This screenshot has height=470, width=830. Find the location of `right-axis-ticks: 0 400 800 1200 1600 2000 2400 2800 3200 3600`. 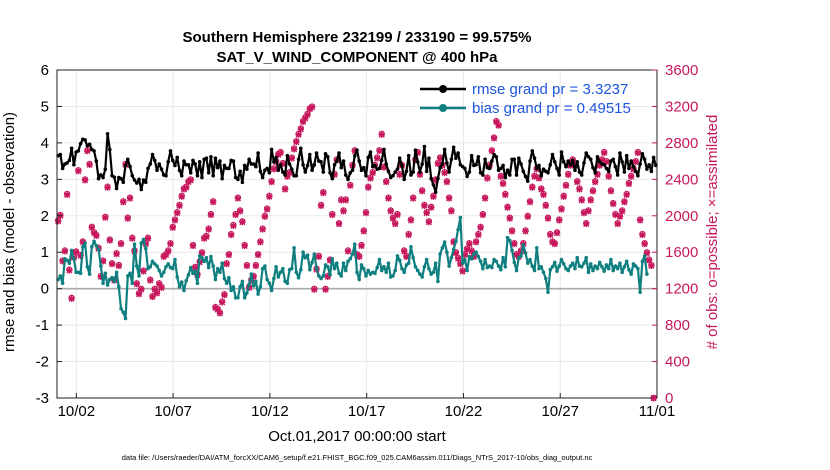

right-axis-ticks: 0 400 800 1200 1600 2000 2400 2800 3200 3600 is located at coordinates (675, 234).